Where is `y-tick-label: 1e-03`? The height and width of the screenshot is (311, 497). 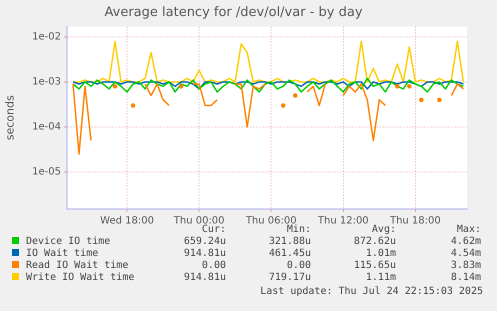 y-tick-label: 1e-03 is located at coordinates (46, 82).